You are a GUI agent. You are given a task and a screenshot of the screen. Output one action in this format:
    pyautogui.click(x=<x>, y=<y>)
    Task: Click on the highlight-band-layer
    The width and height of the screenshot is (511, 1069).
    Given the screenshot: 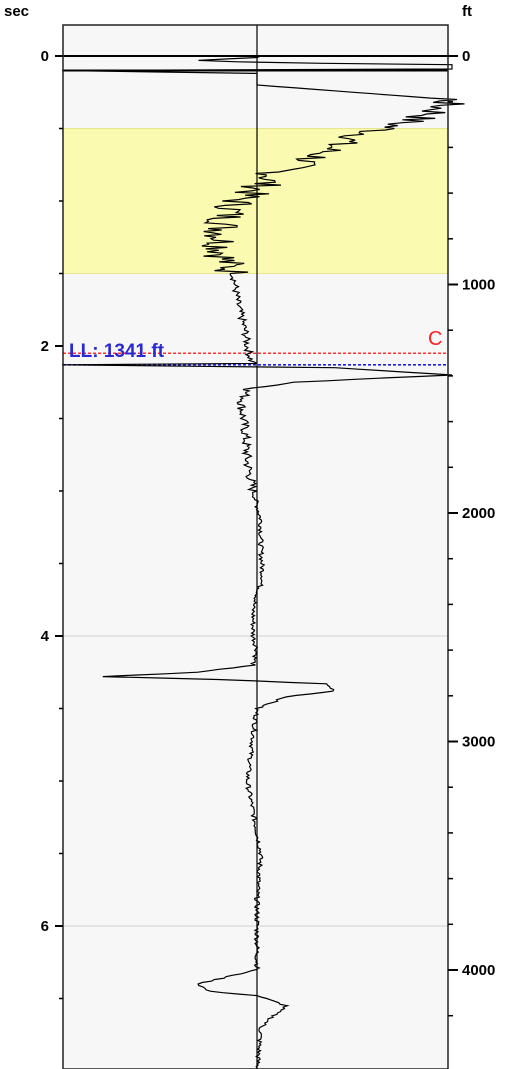 What is the action you would take?
    pyautogui.click(x=255, y=201)
    